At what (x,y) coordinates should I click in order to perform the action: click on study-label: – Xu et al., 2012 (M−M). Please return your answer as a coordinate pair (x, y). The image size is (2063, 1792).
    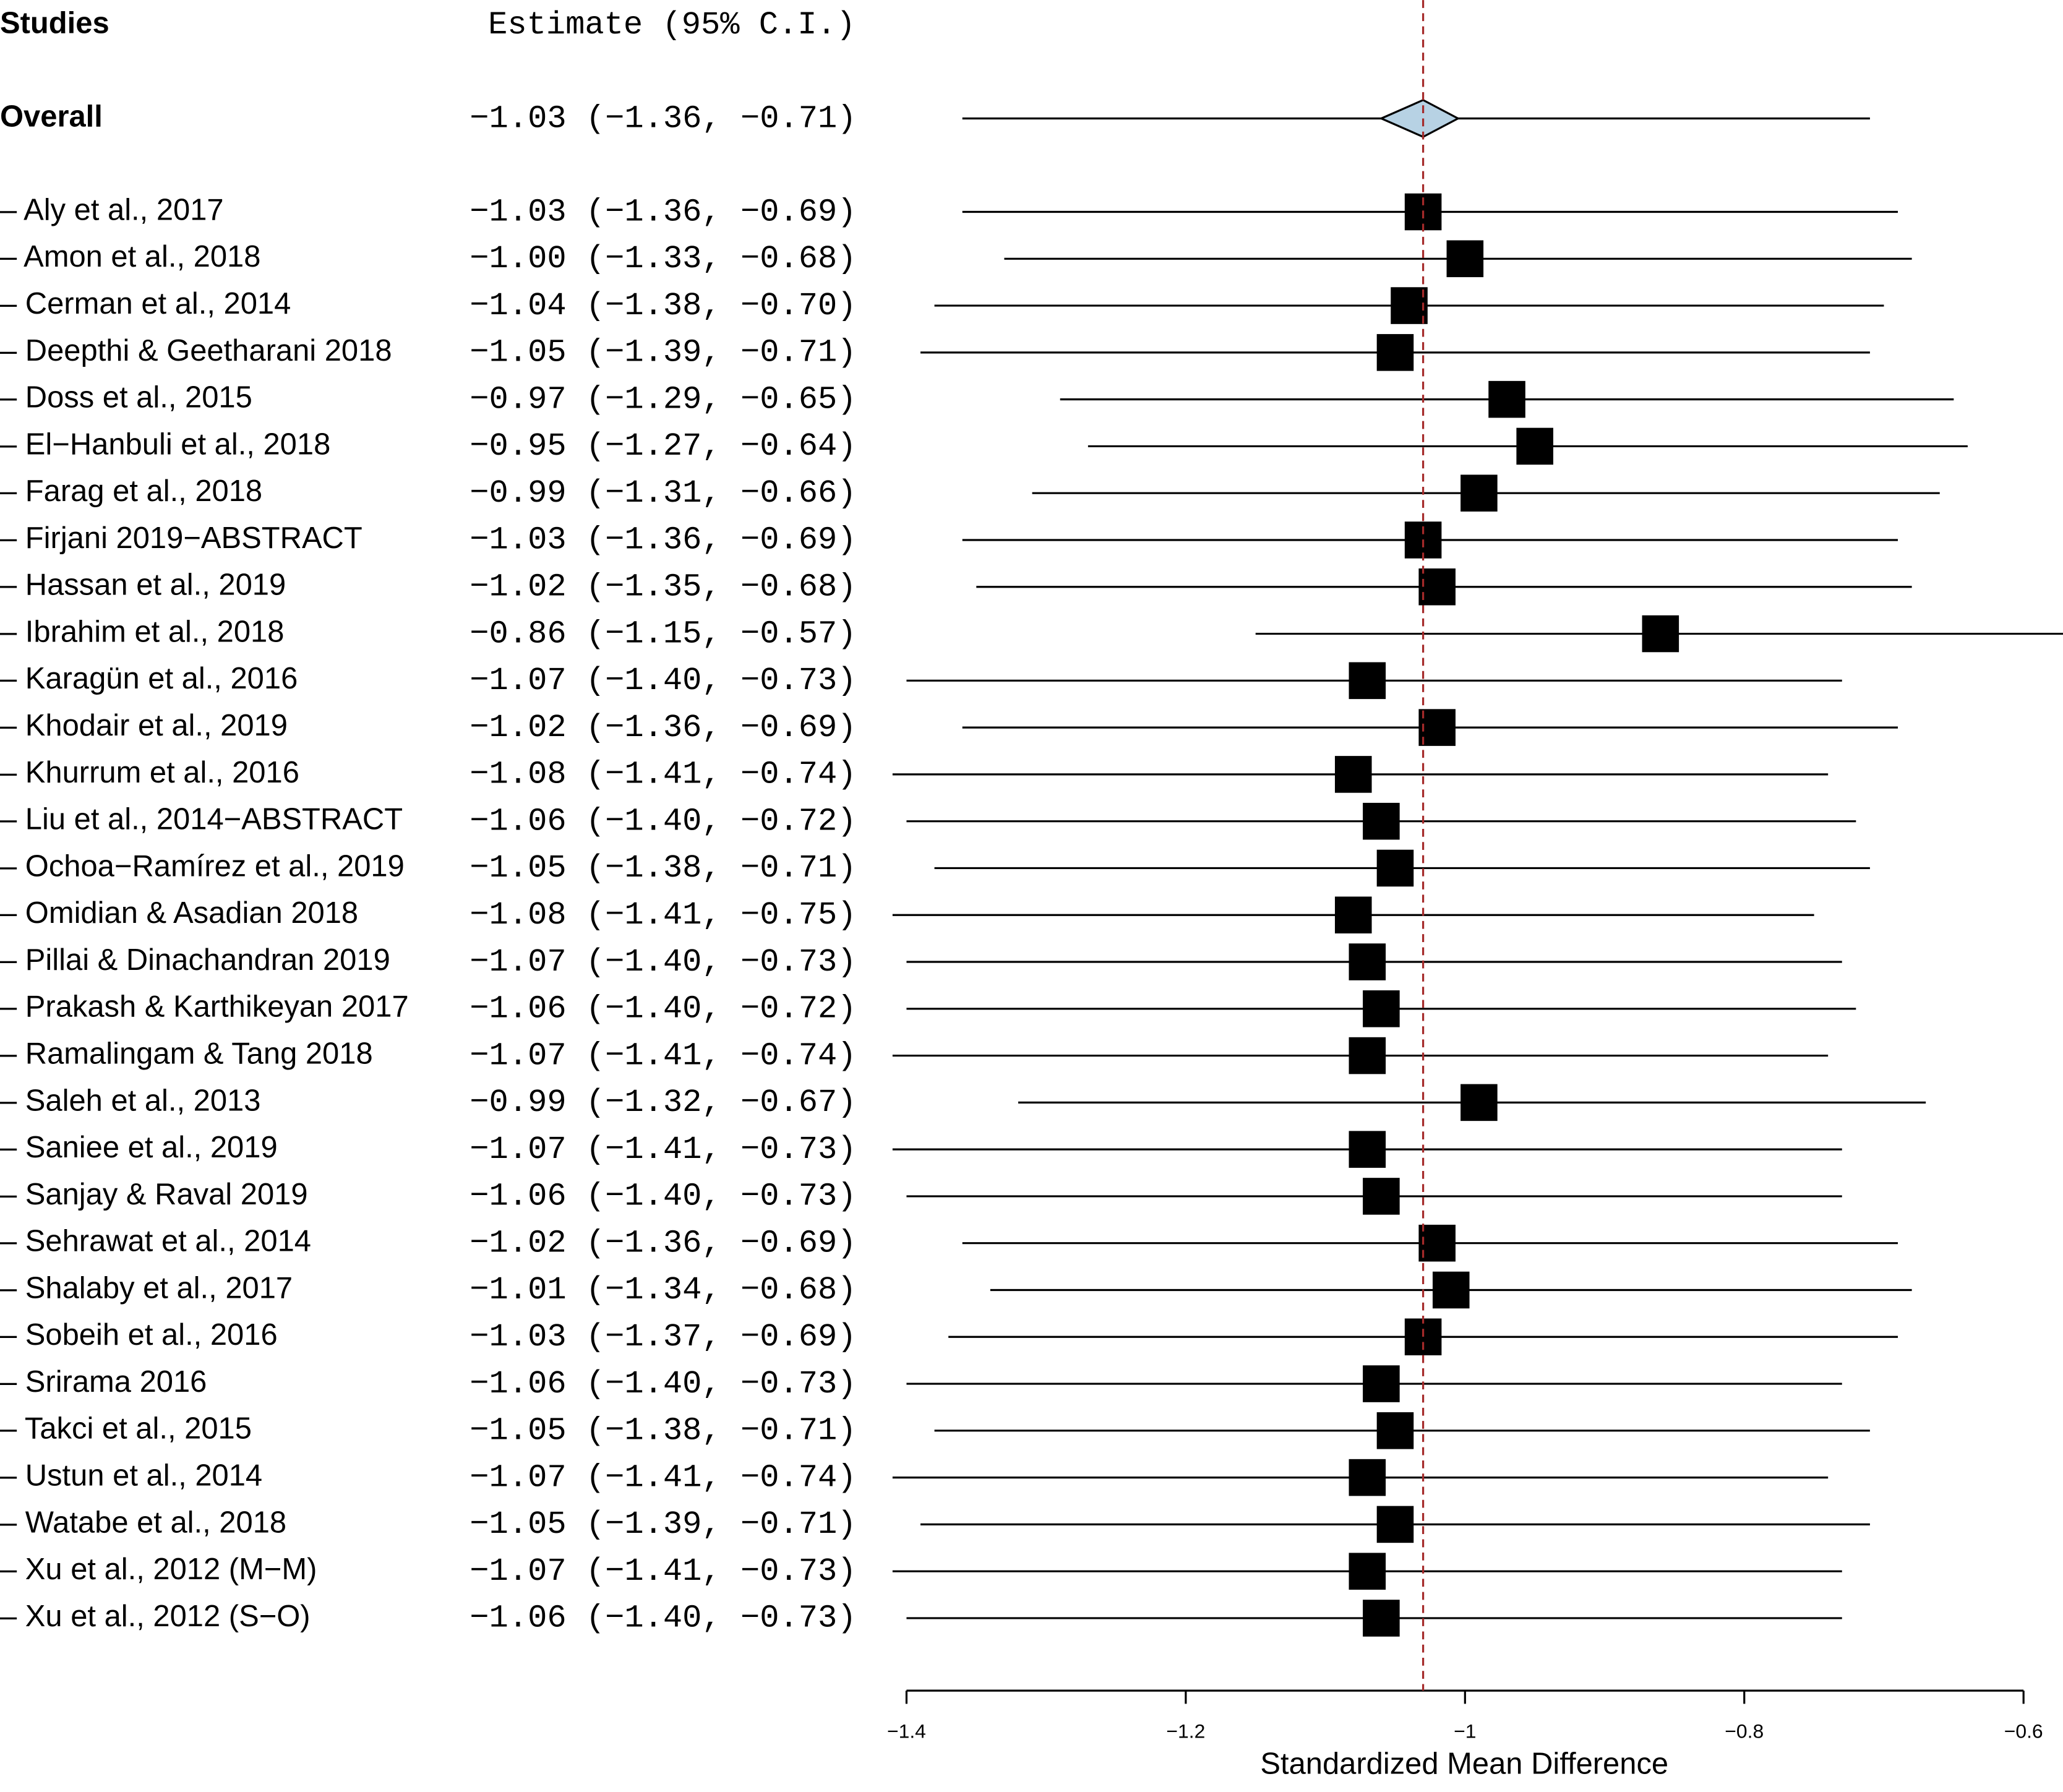
    Looking at the image, I should click on (158, 1569).